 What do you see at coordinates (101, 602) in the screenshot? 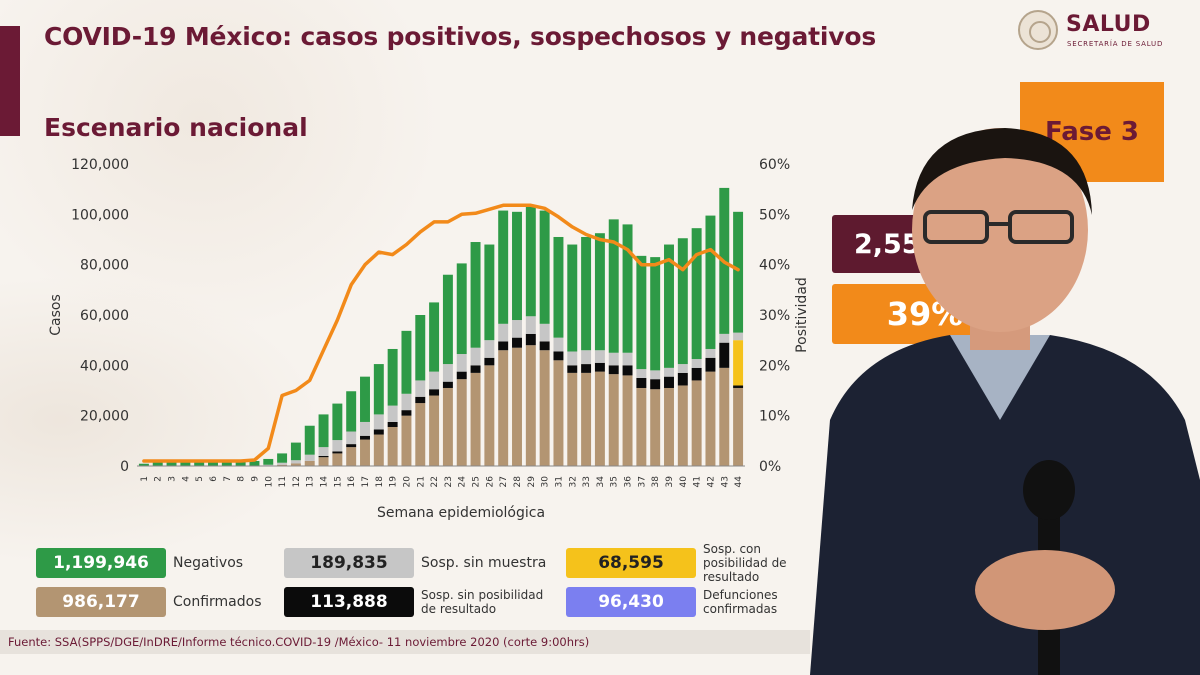
I see `legend-value: 986,177` at bounding box center [101, 602].